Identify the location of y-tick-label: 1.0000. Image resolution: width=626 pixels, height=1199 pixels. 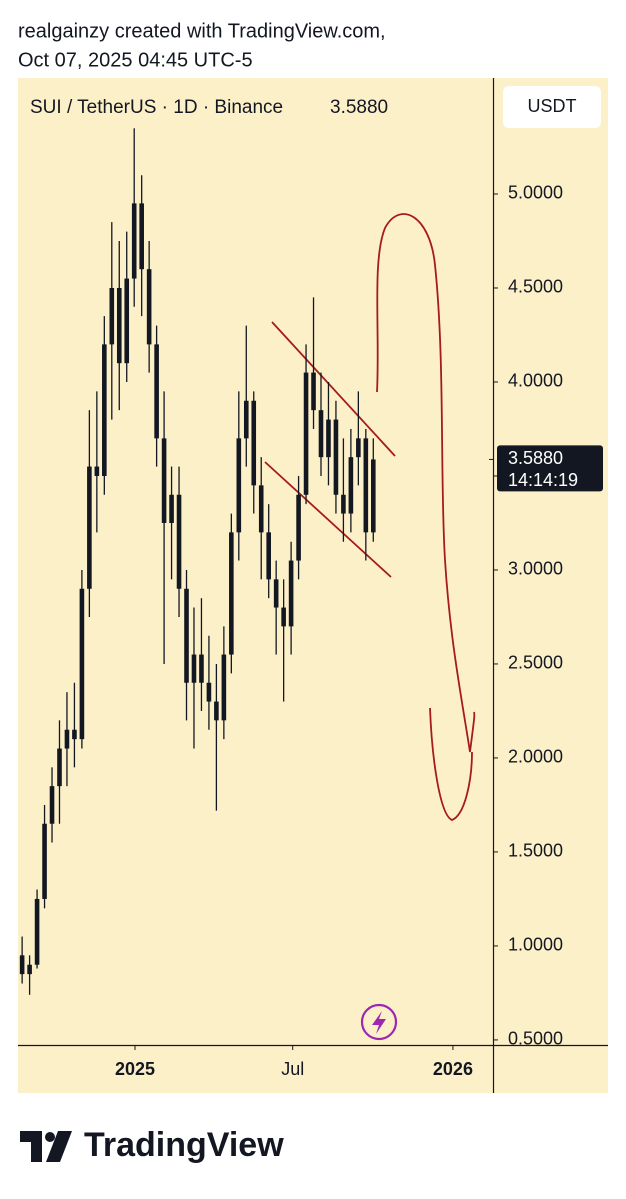
(535, 945).